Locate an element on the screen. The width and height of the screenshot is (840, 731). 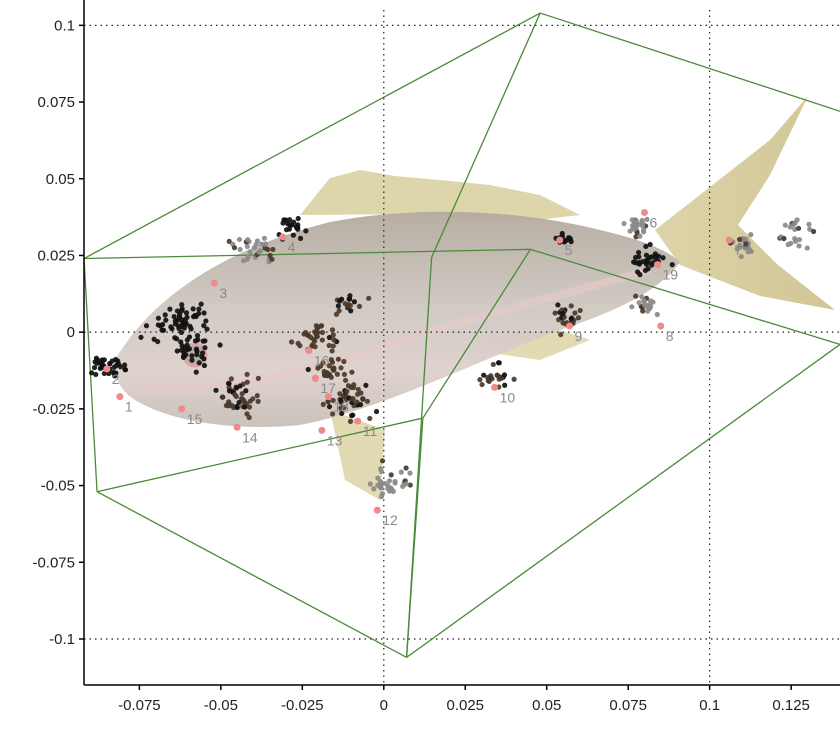
landmark-label: 1 is located at coordinates (129, 407).